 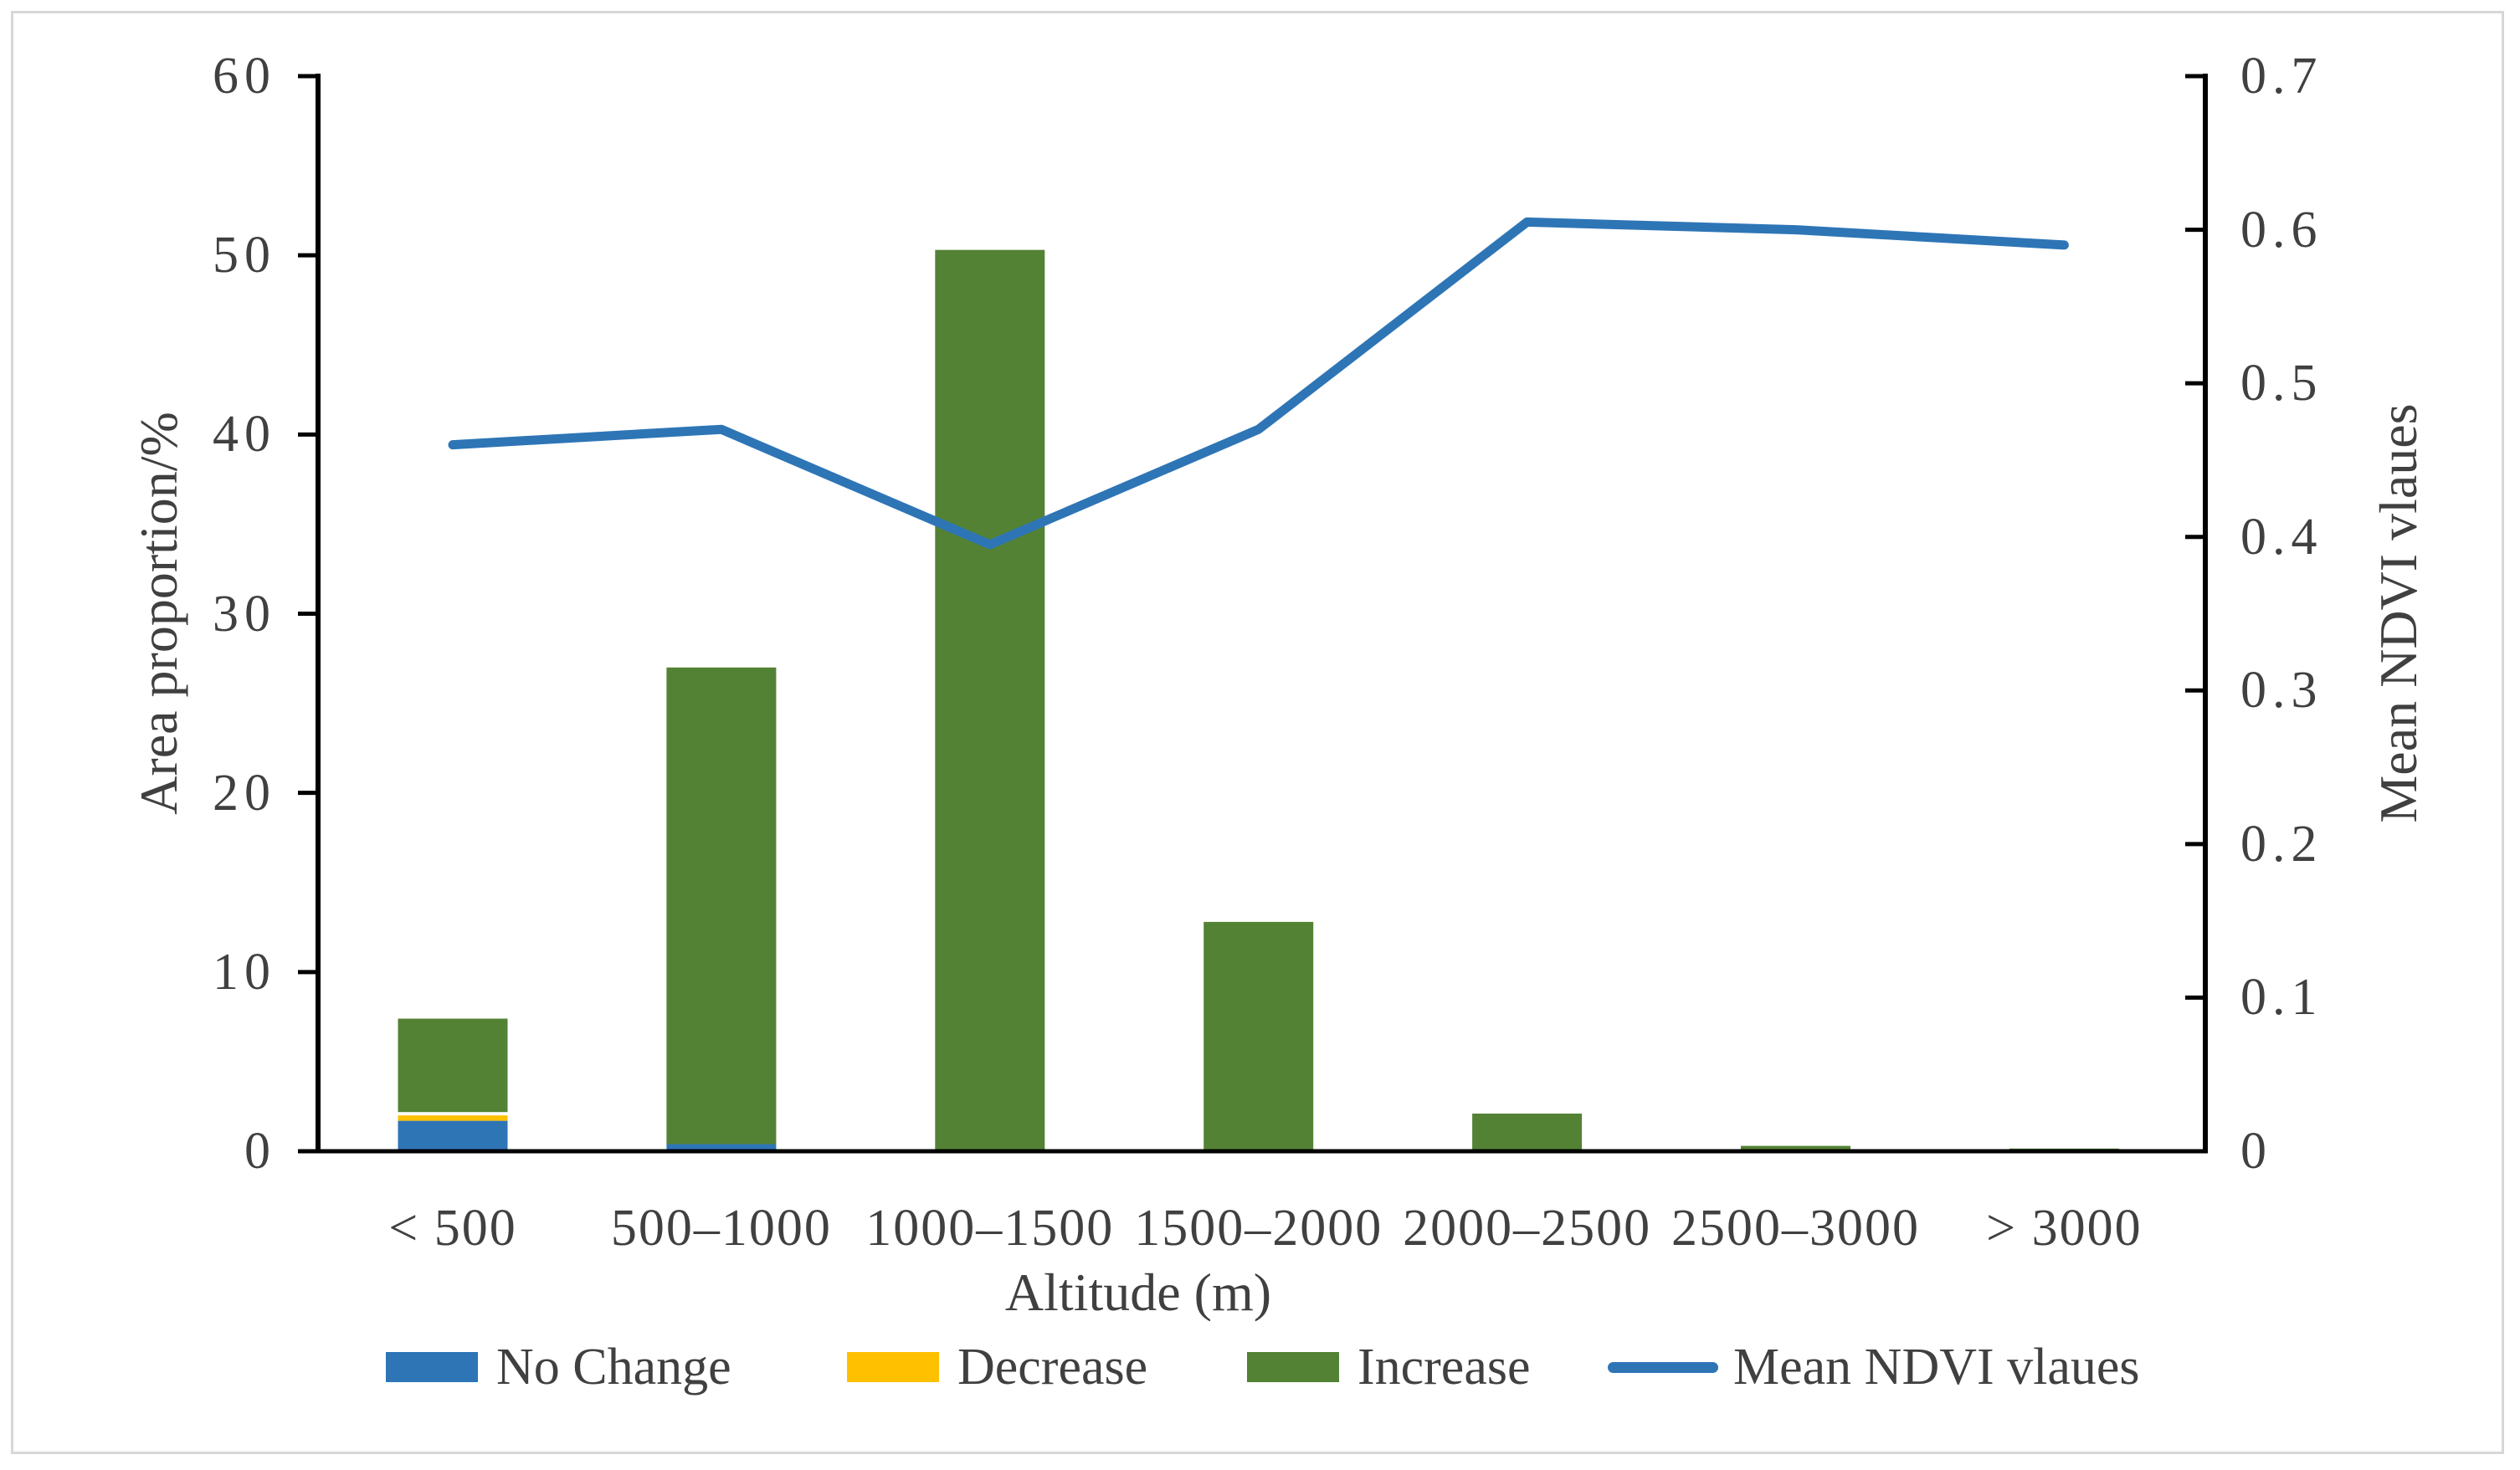 I want to click on legend-label: Increase, so click(x=1445, y=1367).